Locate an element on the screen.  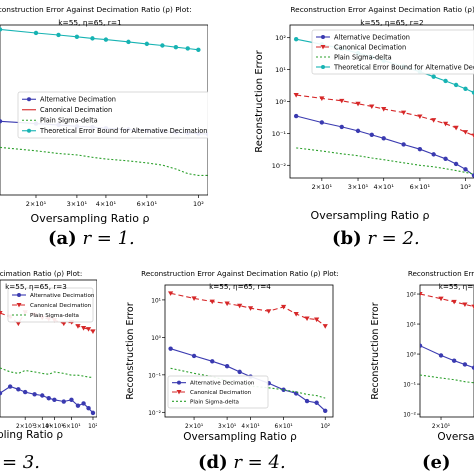
x-axis-label: pling Ratio ρ is located at coordinates (31, 435).